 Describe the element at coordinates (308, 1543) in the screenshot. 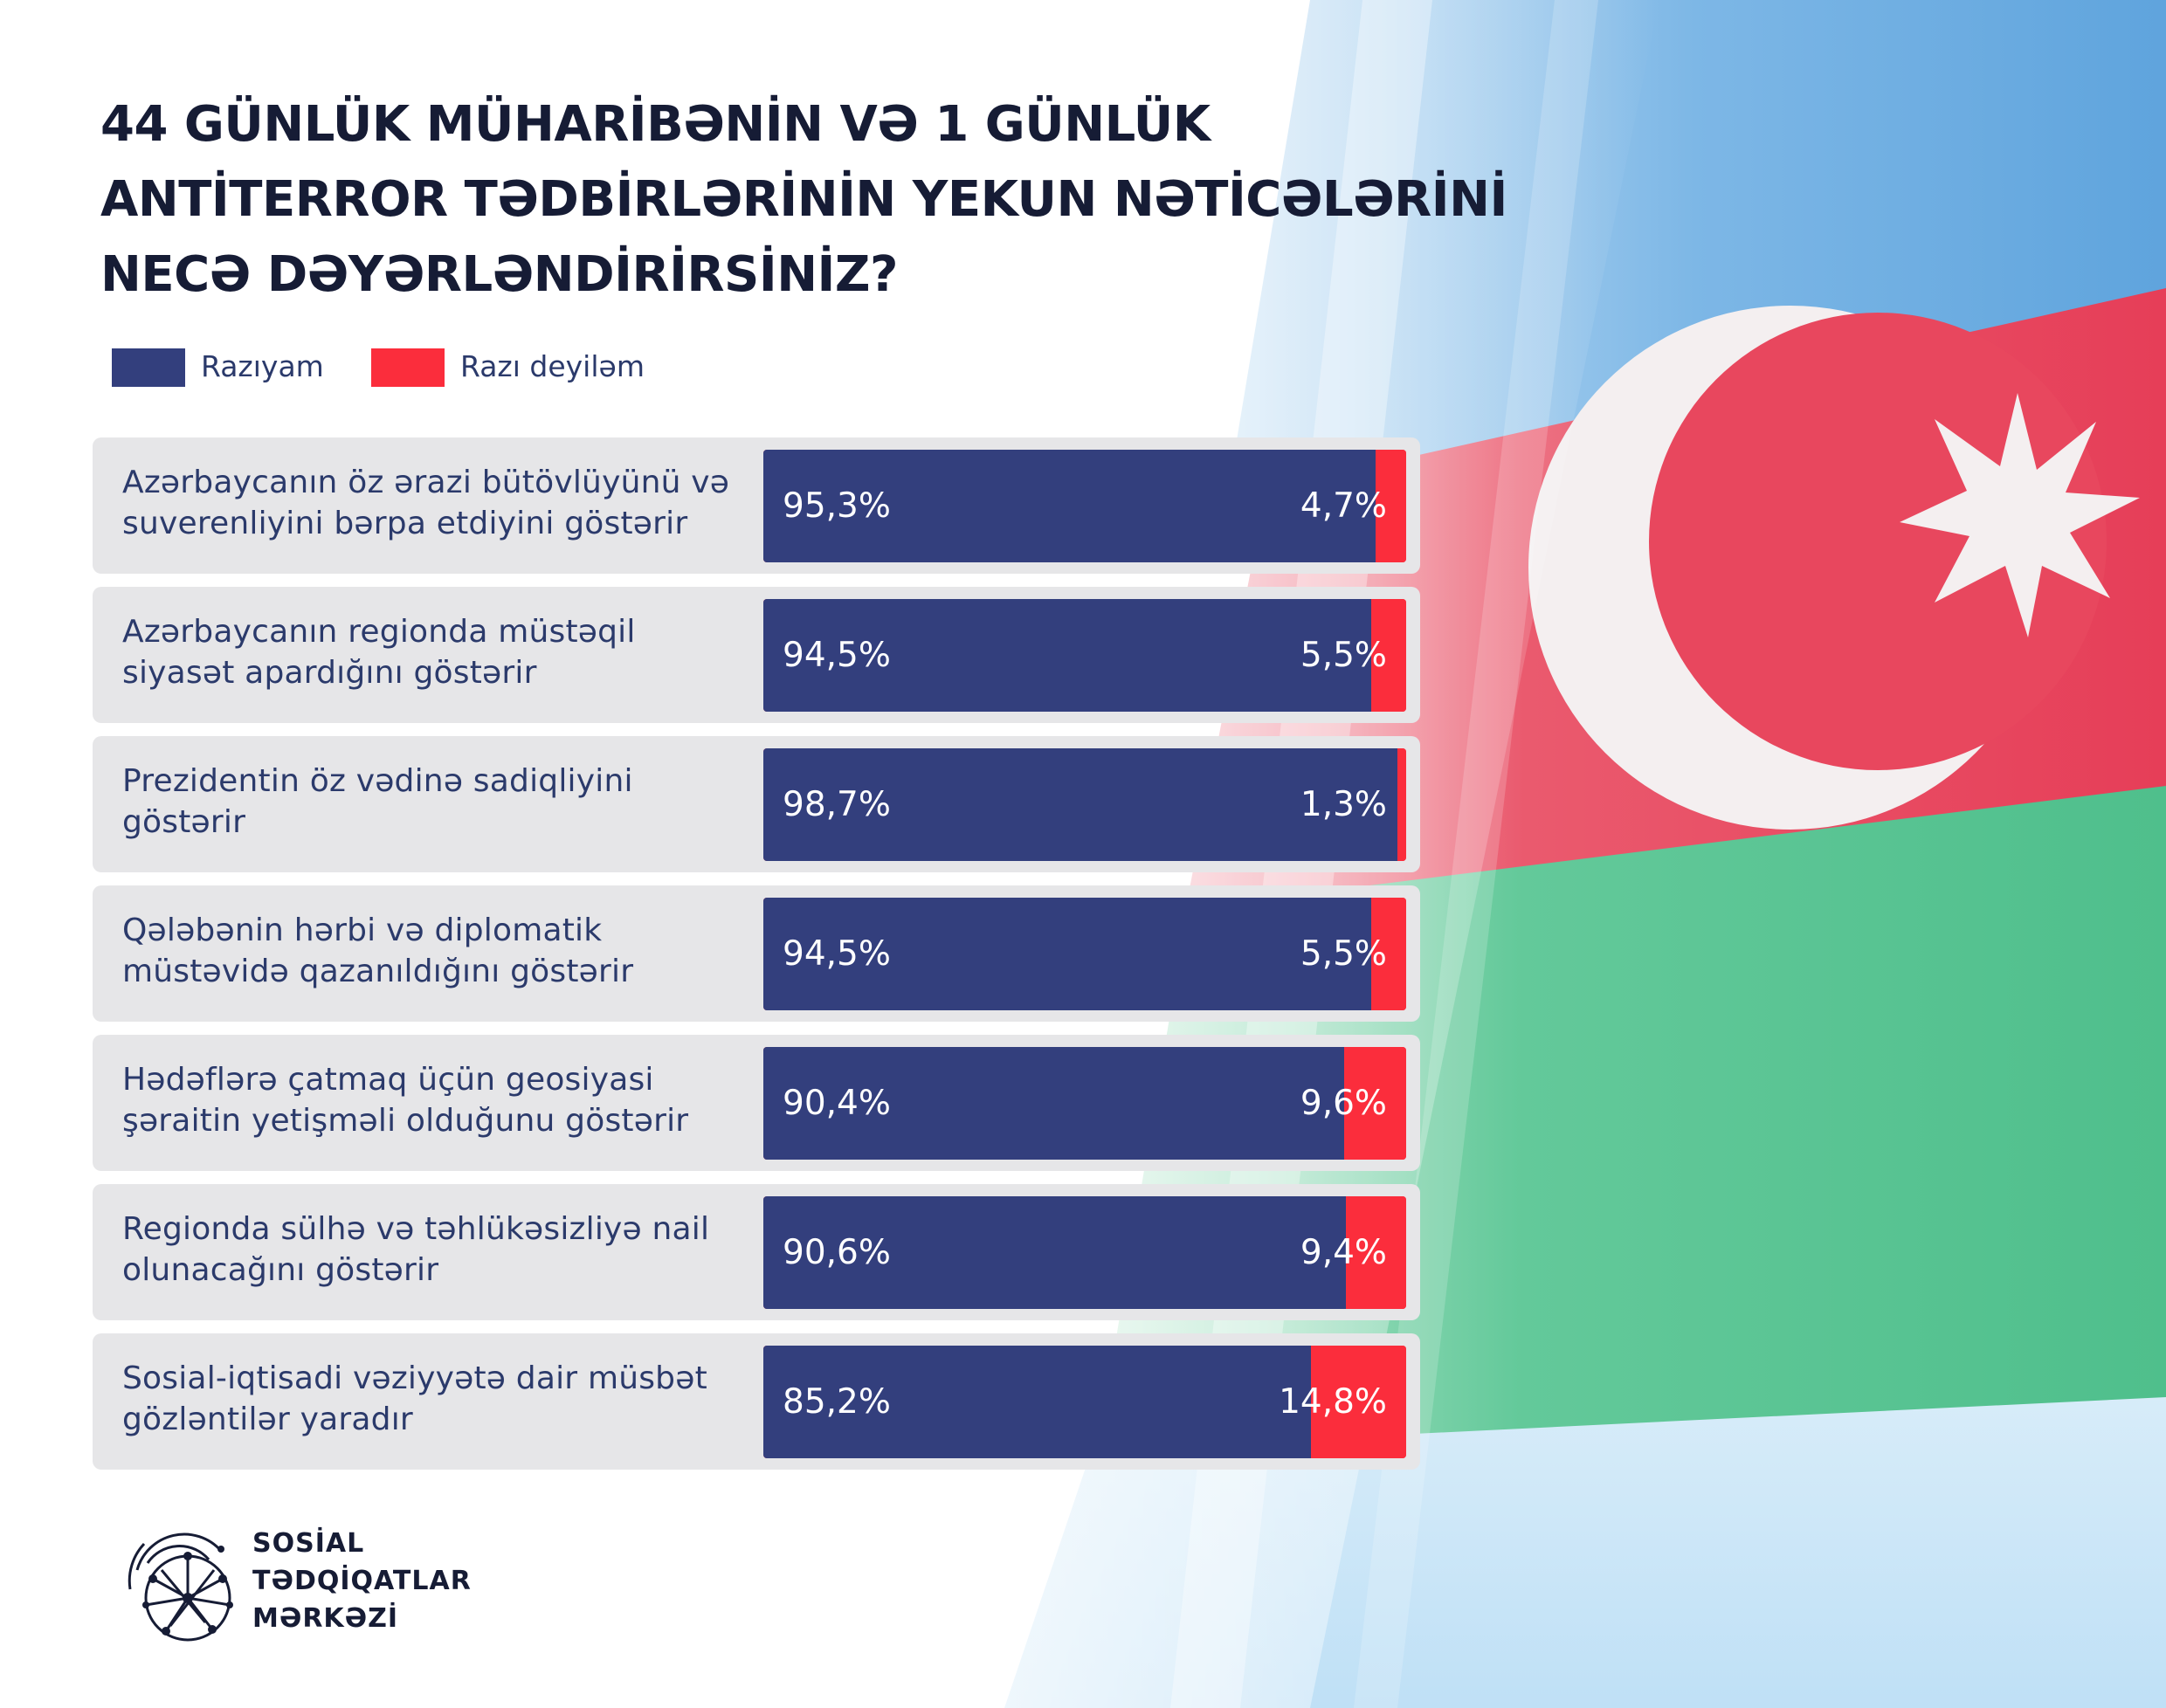

I see `organization-line-1: SOSİAL` at that location.